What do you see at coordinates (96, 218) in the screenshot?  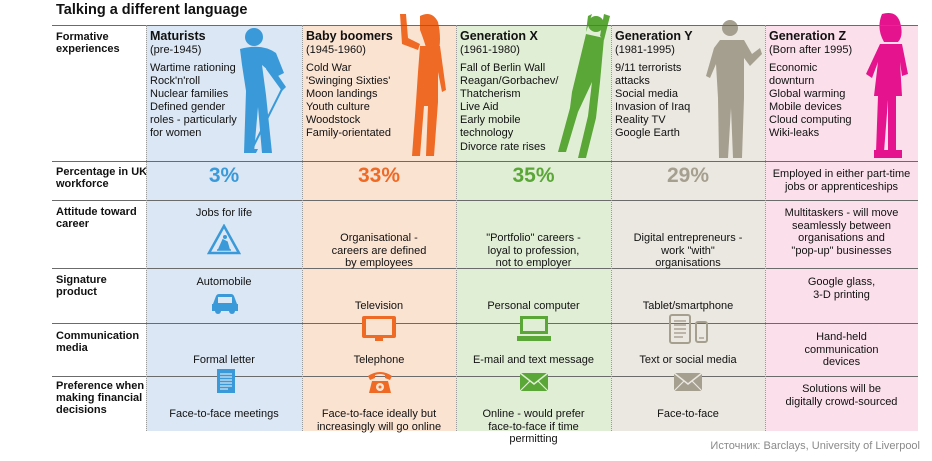 I see `row-label-attitude: Attitude toward career` at bounding box center [96, 218].